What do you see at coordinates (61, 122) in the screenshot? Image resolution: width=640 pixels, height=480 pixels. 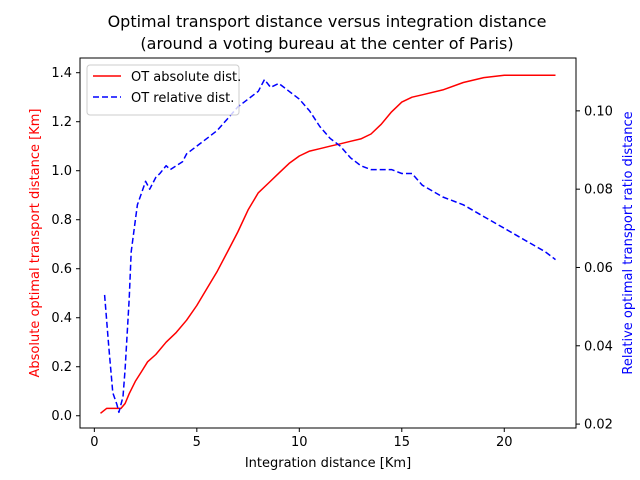 I see `left-y-tick-label: 1.2` at bounding box center [61, 122].